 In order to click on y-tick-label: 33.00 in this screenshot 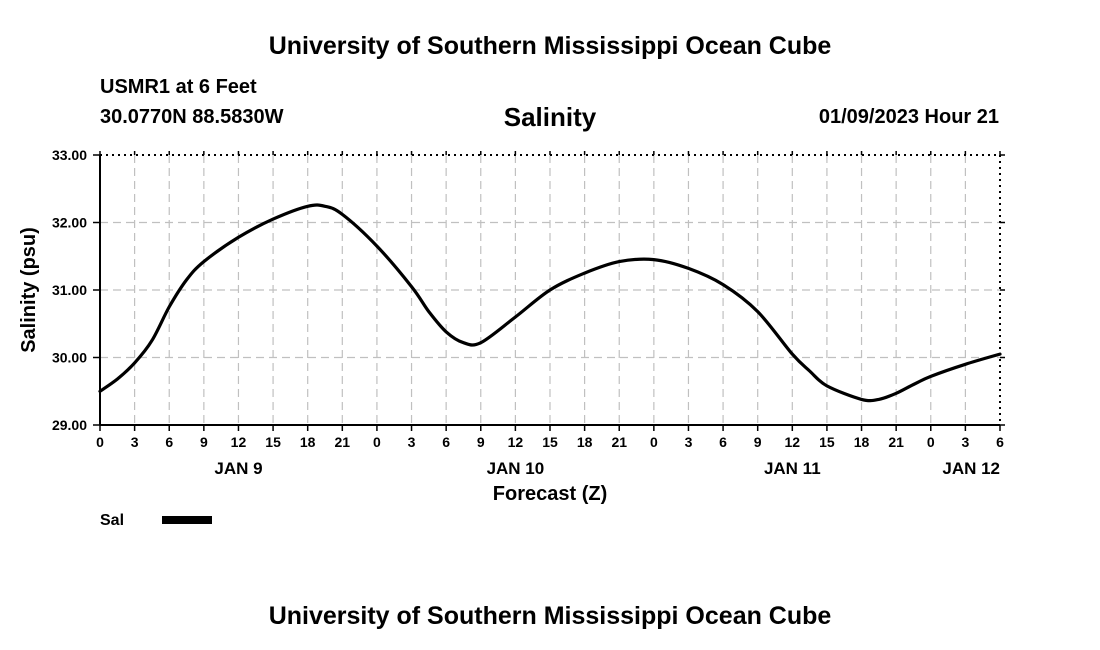, I will do `click(69, 155)`.